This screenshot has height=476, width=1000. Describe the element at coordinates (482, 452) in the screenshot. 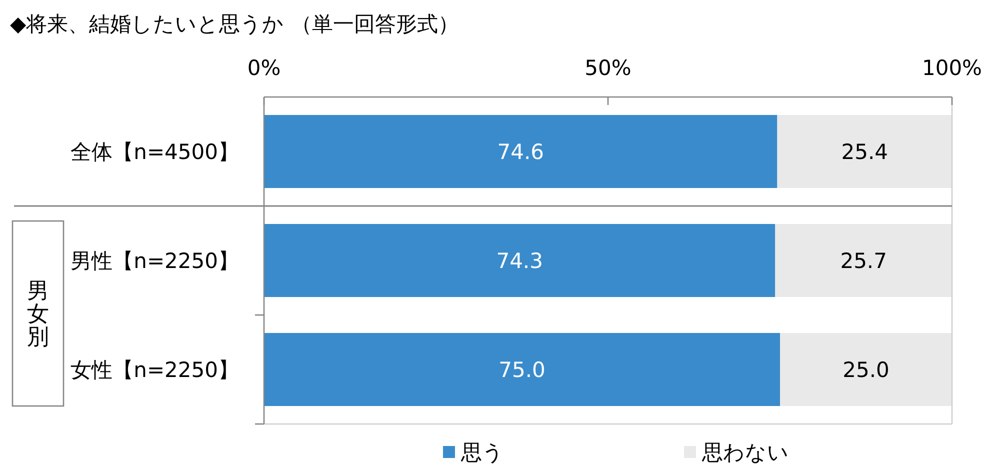

I see `legend-text: 思う` at that location.